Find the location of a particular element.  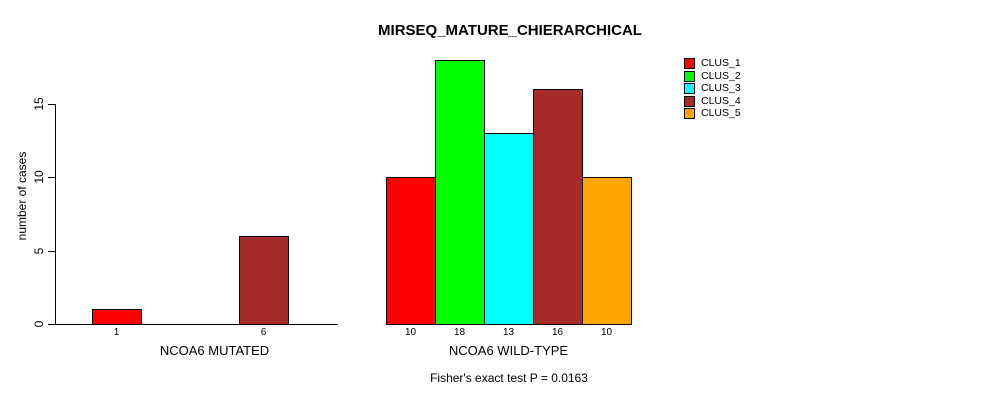

y-tick-label: 5 is located at coordinates (39, 250).